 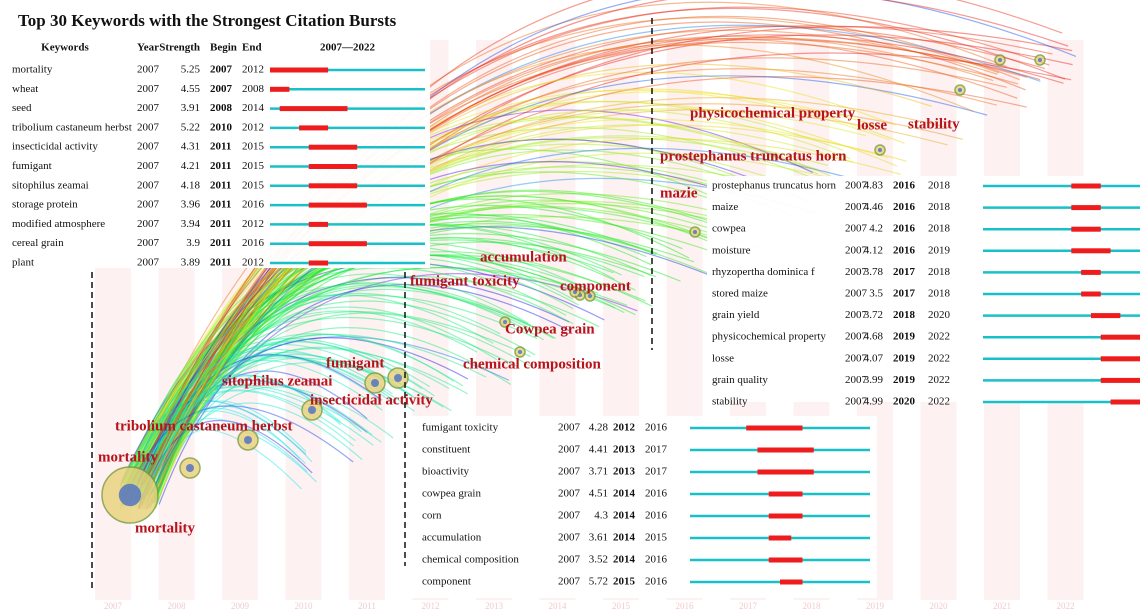 What do you see at coordinates (221, 70) in the screenshot?
I see `begin: 2007` at bounding box center [221, 70].